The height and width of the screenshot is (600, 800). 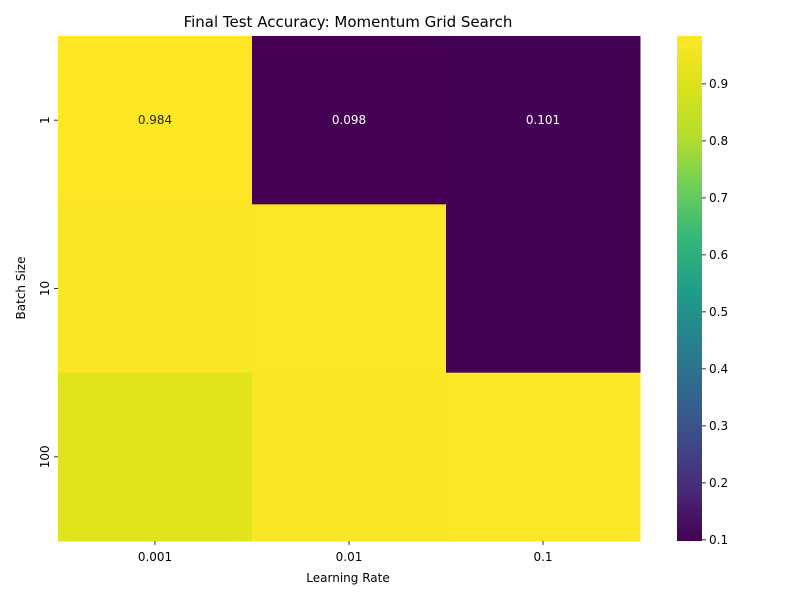 What do you see at coordinates (718, 312) in the screenshot?
I see `colorbar-tick-label: 0.5` at bounding box center [718, 312].